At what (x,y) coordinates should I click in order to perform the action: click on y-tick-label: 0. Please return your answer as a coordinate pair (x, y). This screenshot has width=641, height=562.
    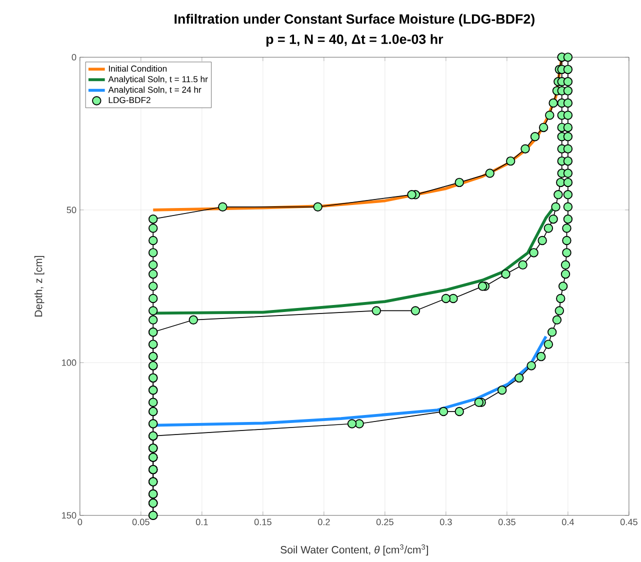
    Looking at the image, I should click on (74, 57).